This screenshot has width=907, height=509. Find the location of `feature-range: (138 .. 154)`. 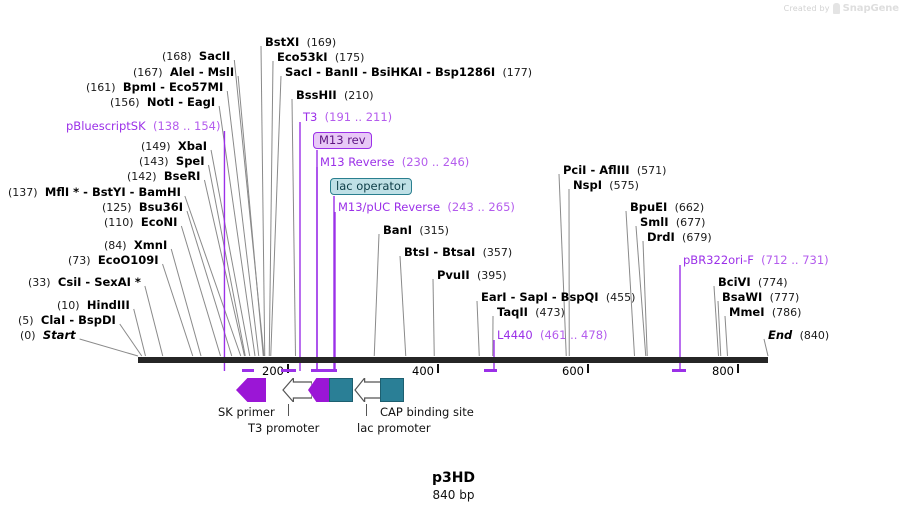

feature-range: (138 .. 154) is located at coordinates (186, 126).